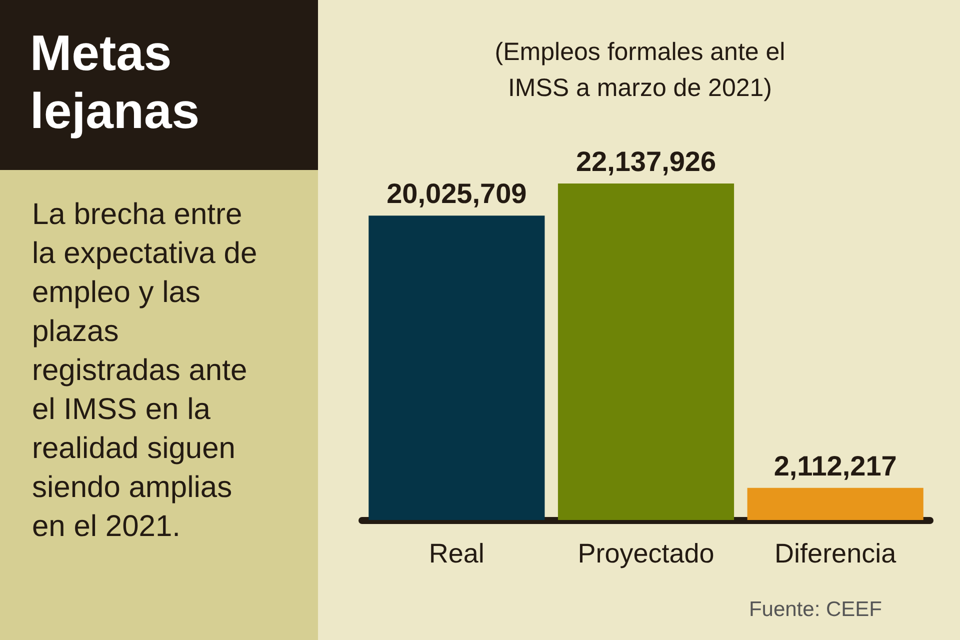 This screenshot has width=960, height=640. I want to click on data-label: 2,112,217, so click(835, 466).